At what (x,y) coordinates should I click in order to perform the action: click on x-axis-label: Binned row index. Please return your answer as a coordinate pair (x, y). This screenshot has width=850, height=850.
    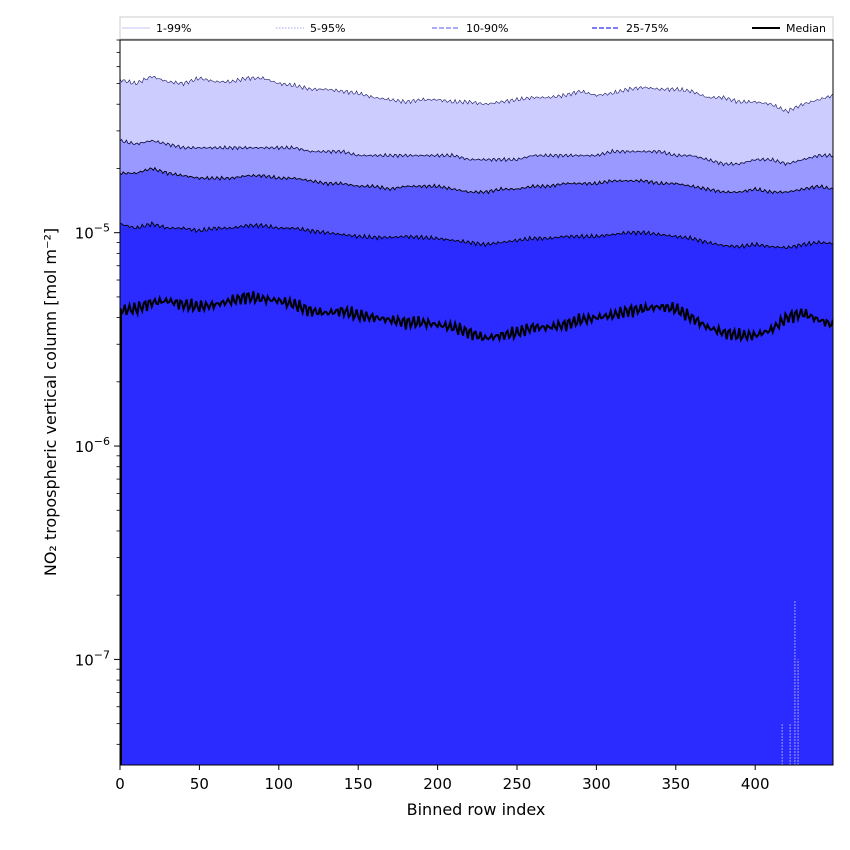
    Looking at the image, I should click on (476, 809).